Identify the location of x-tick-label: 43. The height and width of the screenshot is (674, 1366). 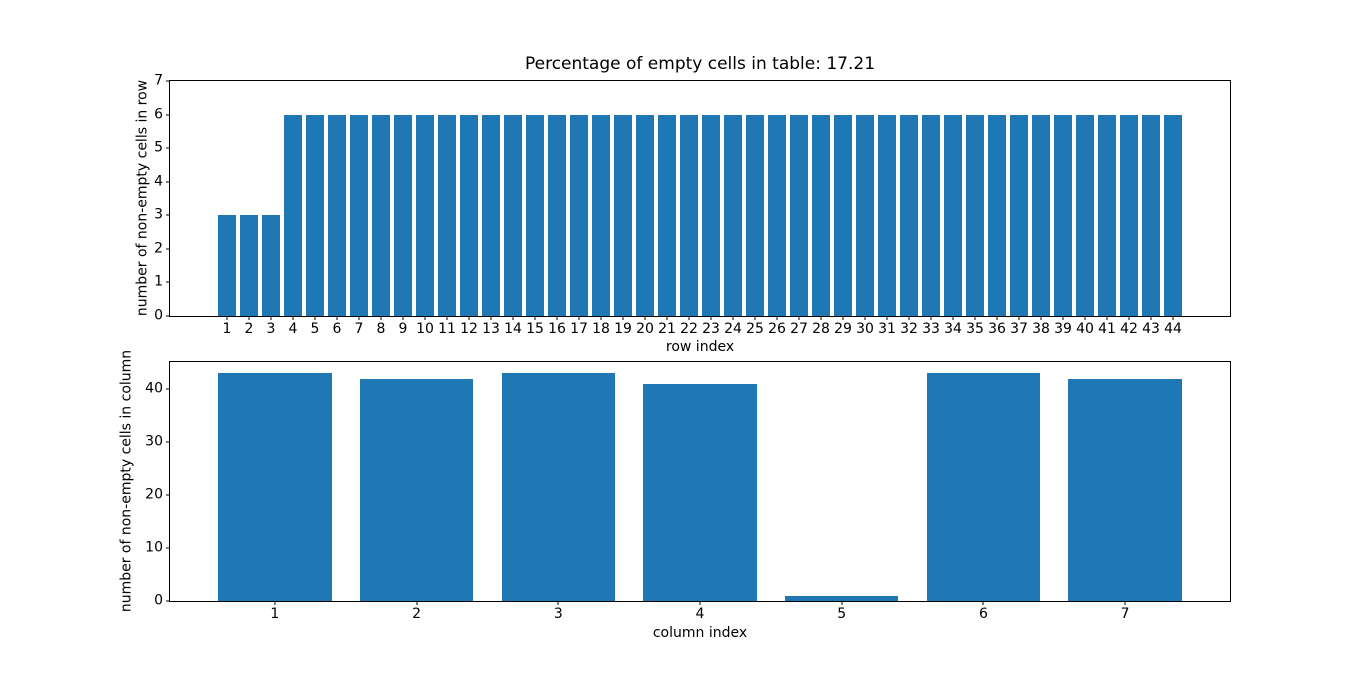
(1151, 329).